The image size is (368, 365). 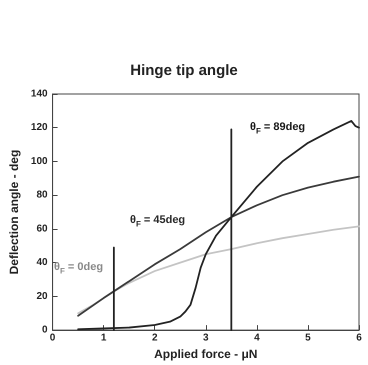 I want to click on x-tick-label: 0, so click(x=53, y=338).